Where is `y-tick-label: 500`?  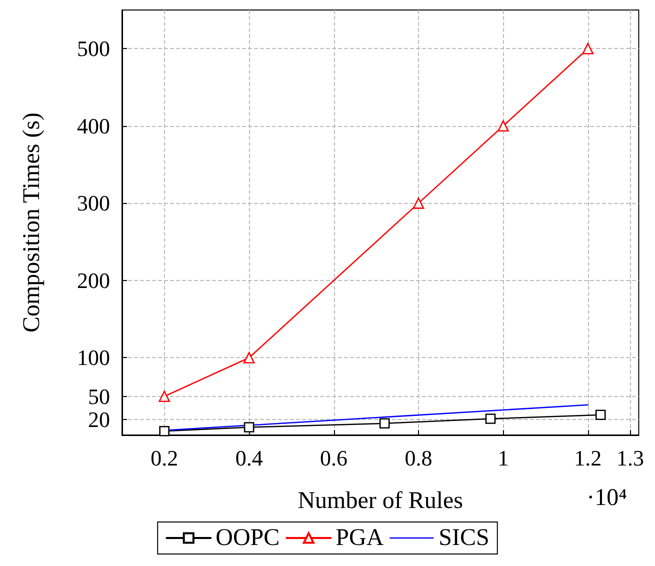
y-tick-label: 500 is located at coordinates (93, 49).